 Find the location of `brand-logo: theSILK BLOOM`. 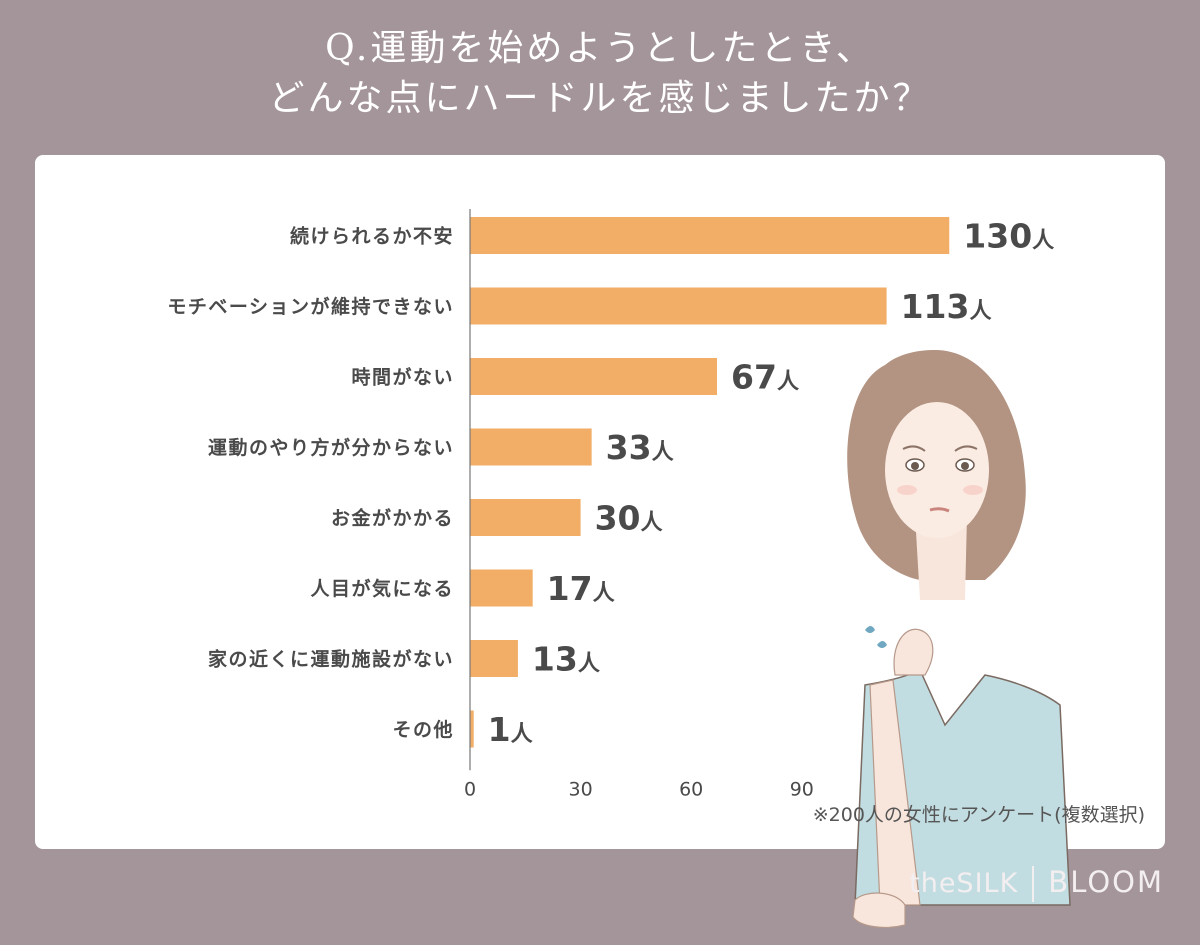

brand-logo: theSILK BLOOM is located at coordinates (1036, 883).